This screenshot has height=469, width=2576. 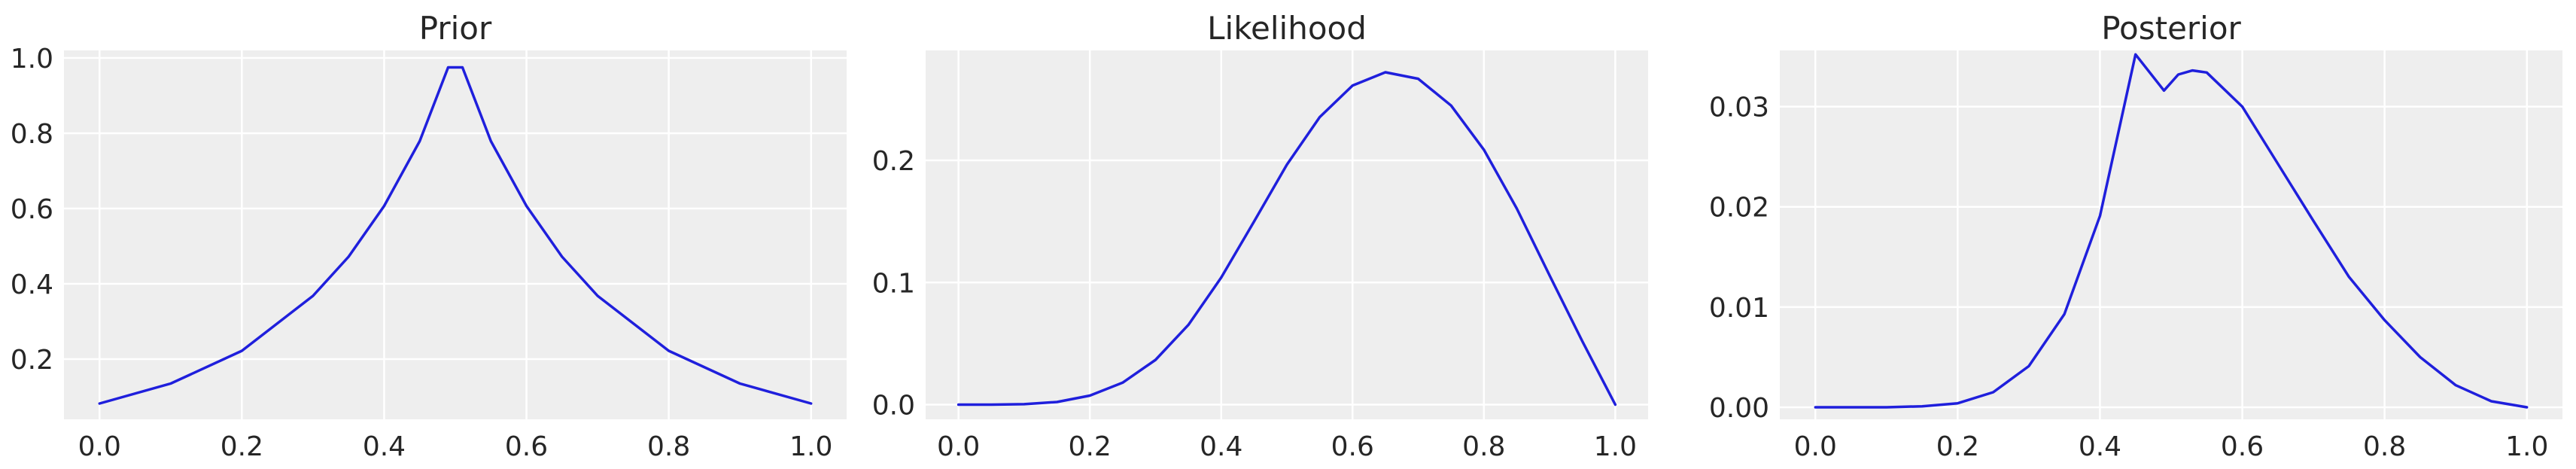 I want to click on y-tick-label: 0.8, so click(x=32, y=134).